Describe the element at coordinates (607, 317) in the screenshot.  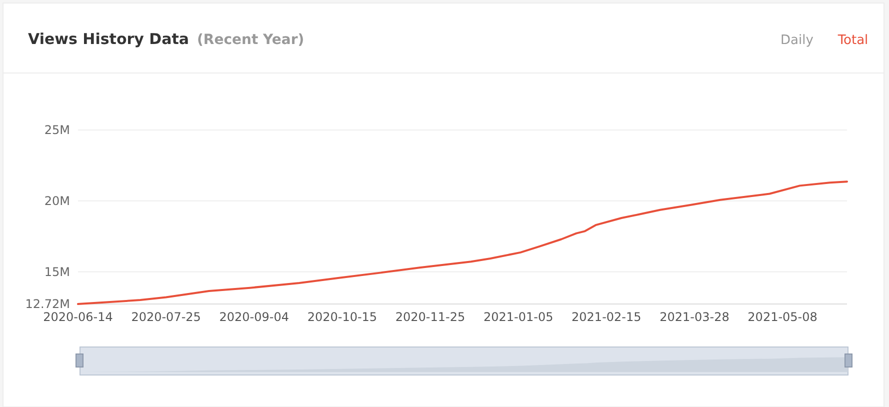
I see `x-tick-label: 2021-02-15` at that location.